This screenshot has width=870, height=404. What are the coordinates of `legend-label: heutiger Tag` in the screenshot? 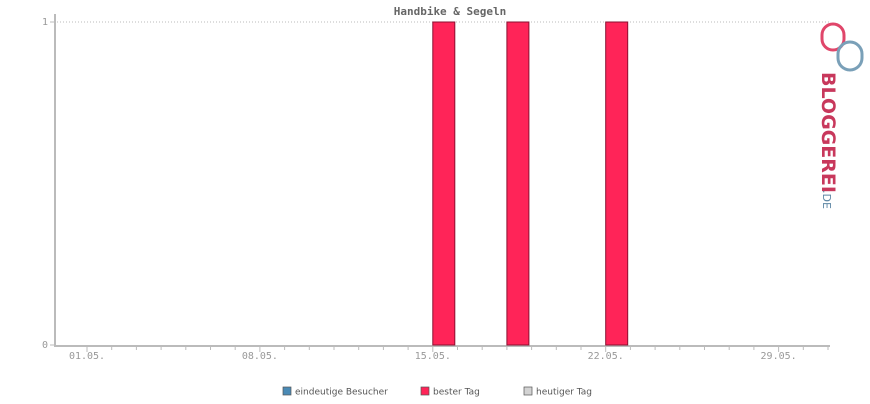 It's located at (564, 393).